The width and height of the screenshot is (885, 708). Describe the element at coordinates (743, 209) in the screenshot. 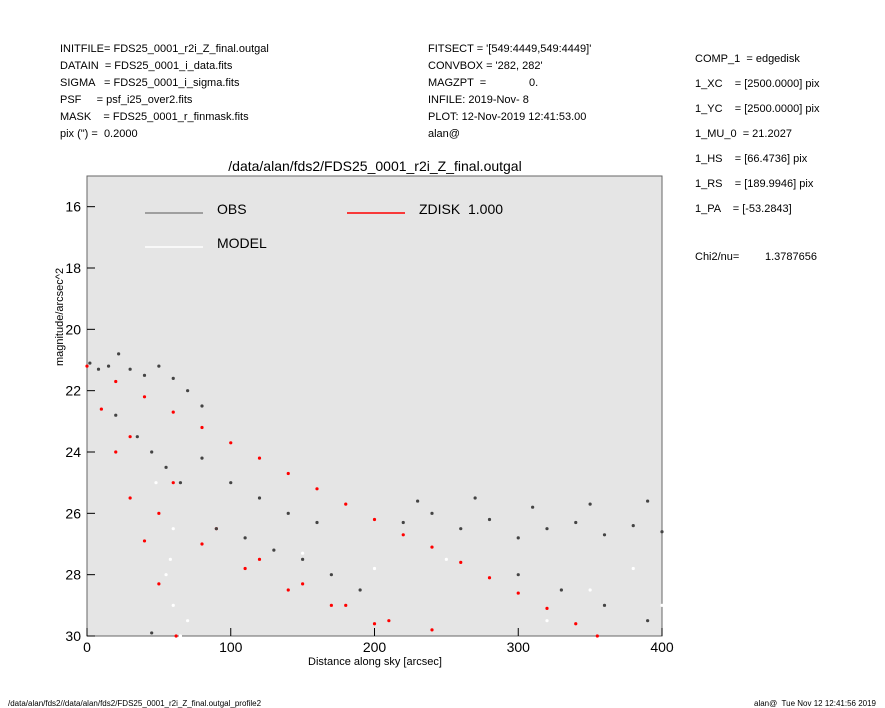

I see `header-line: 1_PA = [-53.2843]` at that location.